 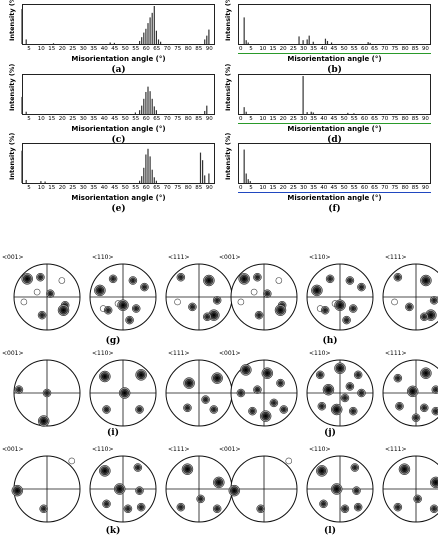 What do you see at coordinates (118, 209) in the screenshot?
I see `histogram-caption: (e)` at bounding box center [118, 209].